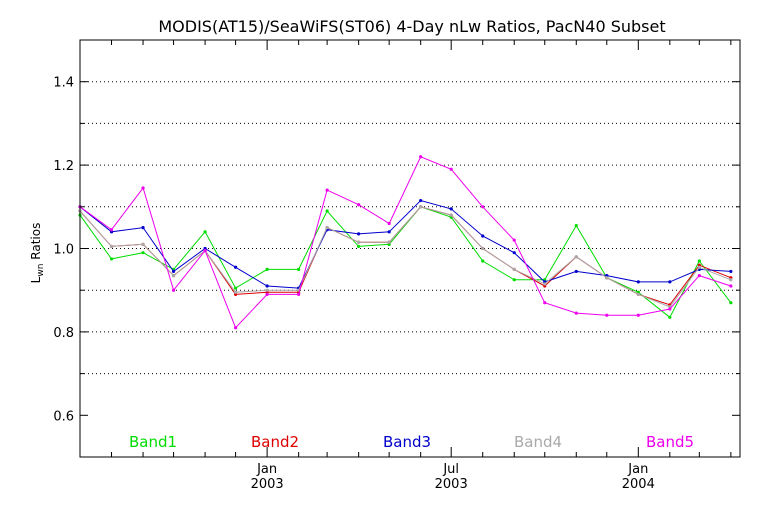  I want to click on y-axis-label-main: L, so click(36, 279).